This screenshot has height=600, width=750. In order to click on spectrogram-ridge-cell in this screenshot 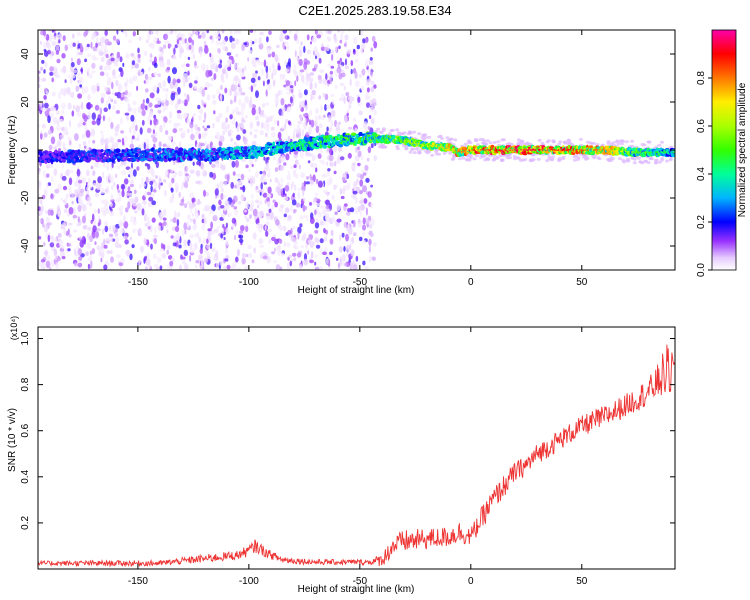, I will do `click(162, 160)`.